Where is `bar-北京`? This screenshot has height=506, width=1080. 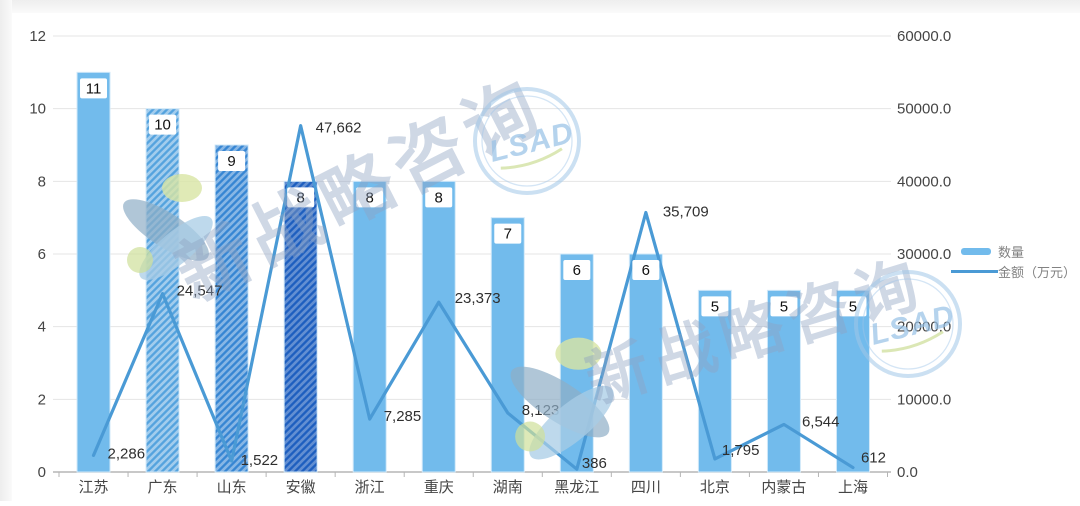 bar-北京 is located at coordinates (714, 381).